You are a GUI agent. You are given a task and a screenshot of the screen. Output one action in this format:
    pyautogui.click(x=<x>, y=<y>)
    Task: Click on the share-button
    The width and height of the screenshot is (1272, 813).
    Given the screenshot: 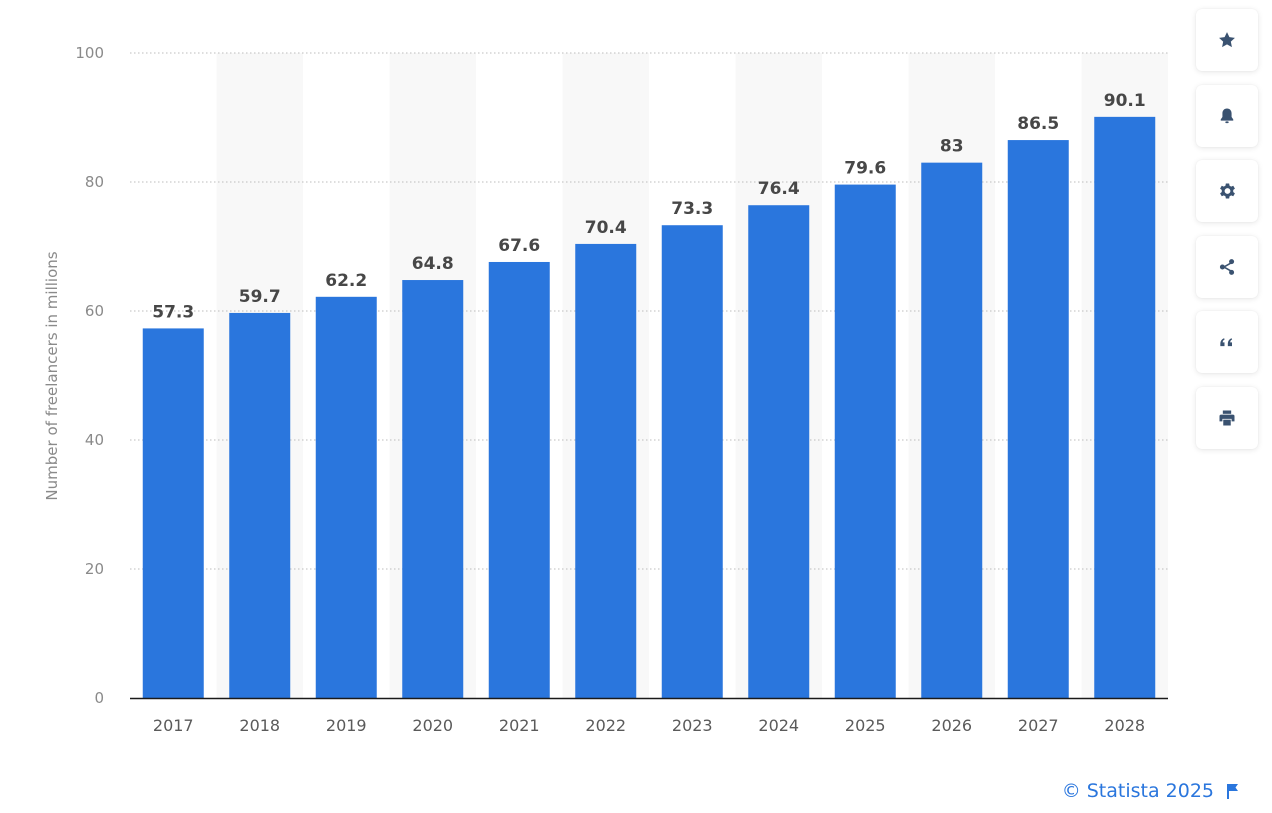 What is the action you would take?
    pyautogui.click(x=1227, y=266)
    